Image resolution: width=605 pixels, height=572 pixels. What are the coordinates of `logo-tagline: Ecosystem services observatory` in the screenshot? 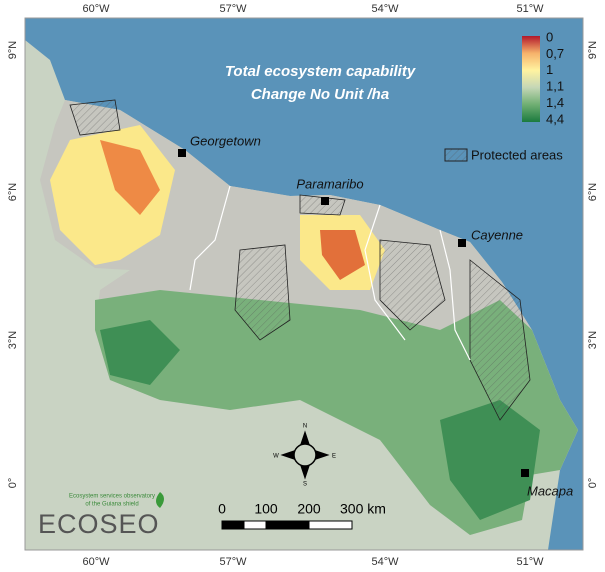 It's located at (112, 497).